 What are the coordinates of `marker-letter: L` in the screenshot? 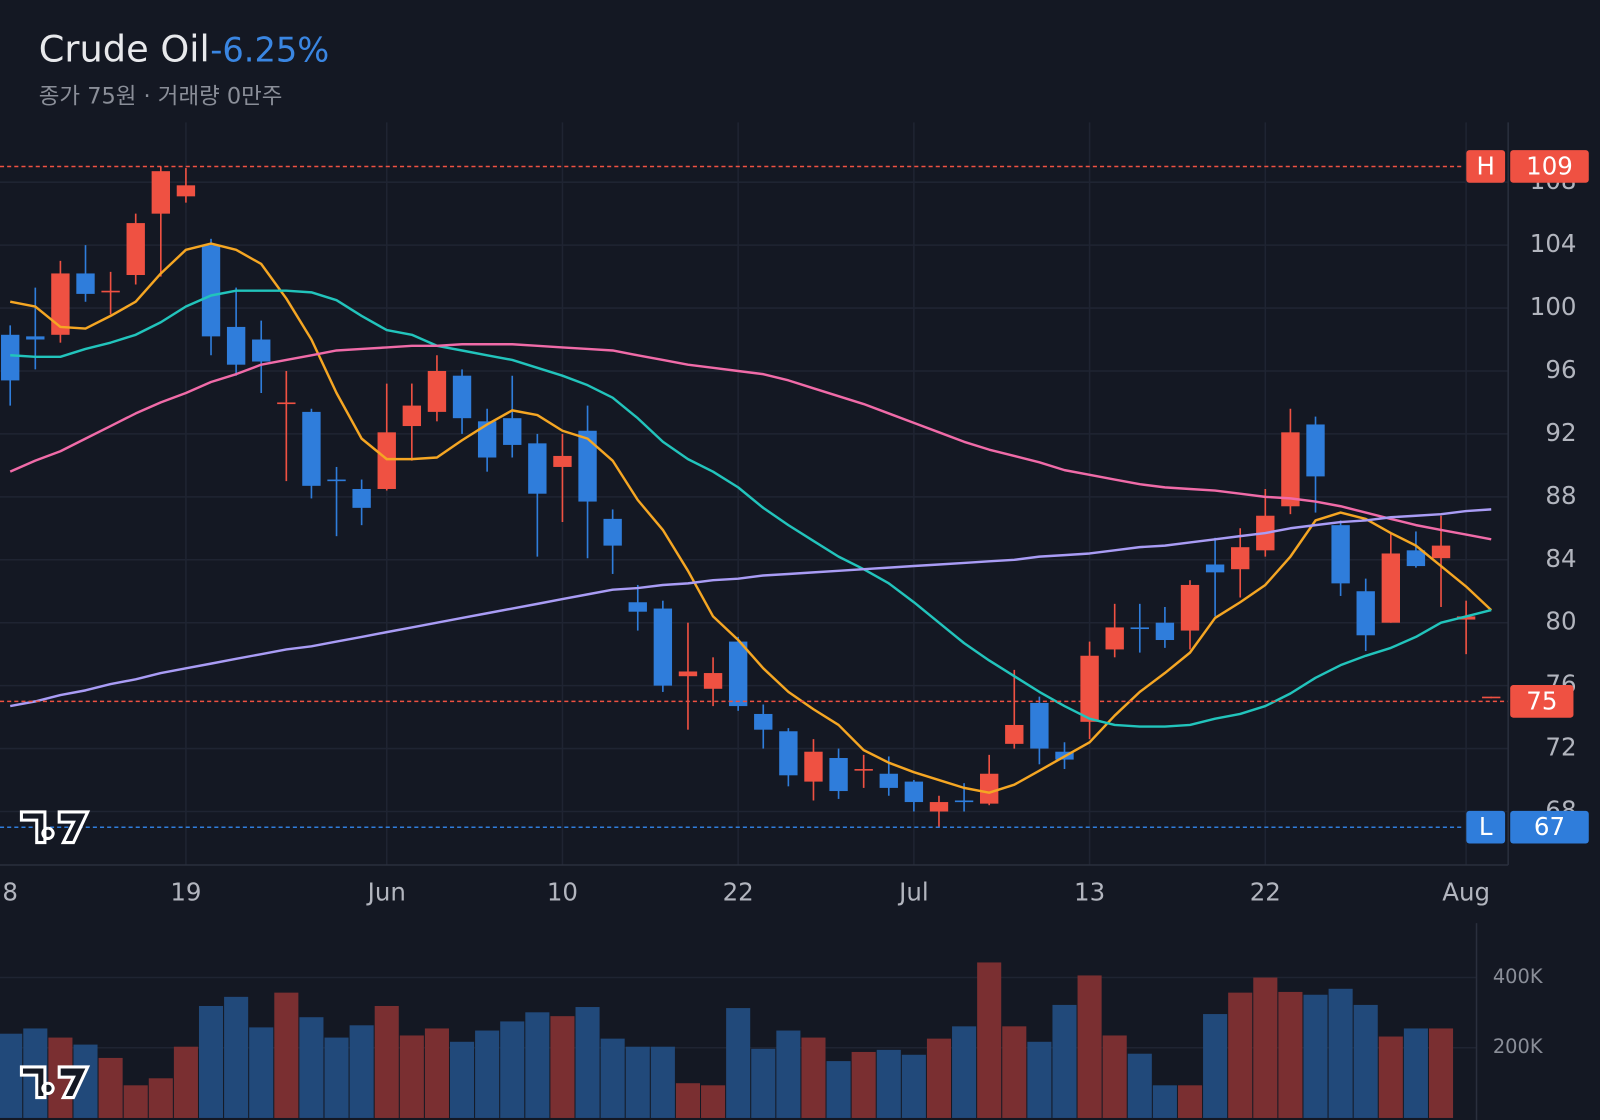 It's located at (1486, 826).